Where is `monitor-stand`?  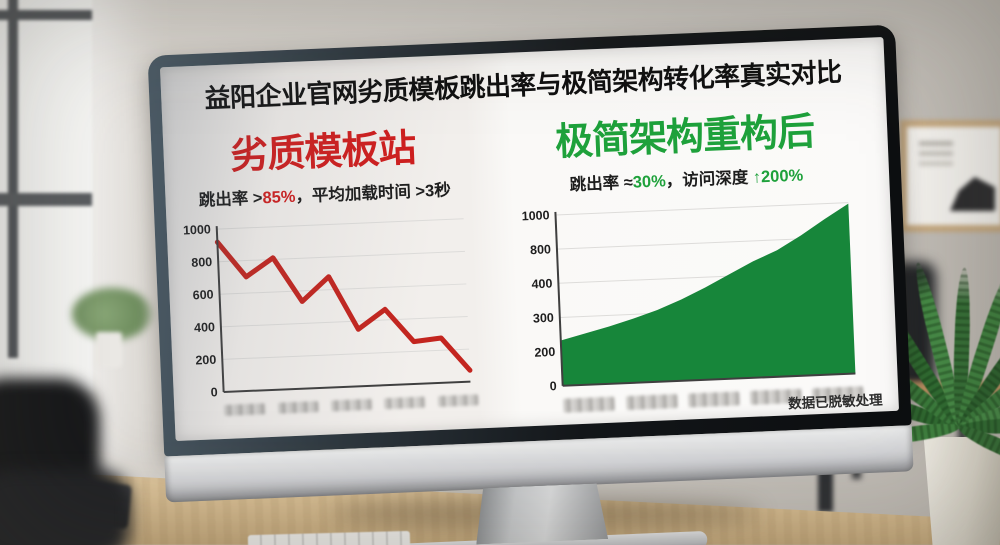
monitor-stand is located at coordinates (541, 513).